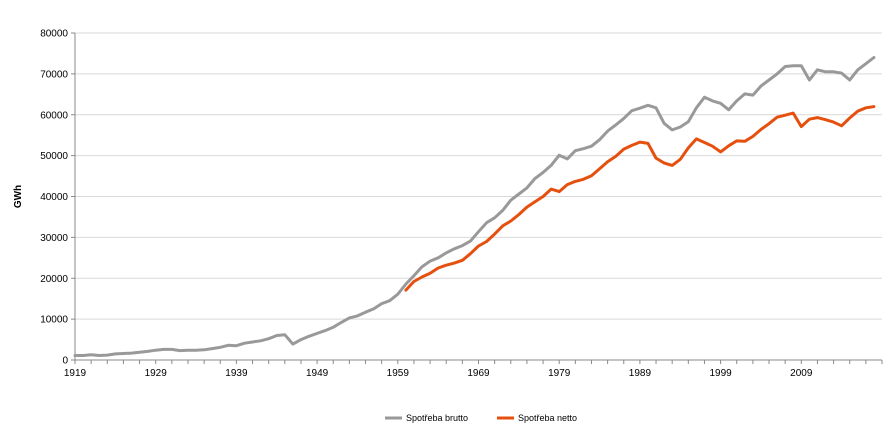  I want to click on x-axis: 1919 1929 1939 1949 1959 1969 1979 1989 1999 2009, so click(473, 369).